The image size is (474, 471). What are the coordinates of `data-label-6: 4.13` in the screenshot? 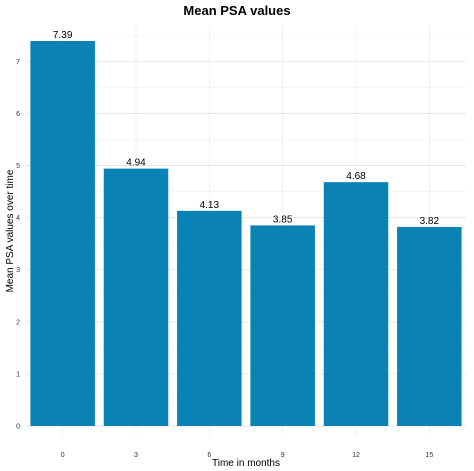 It's located at (210, 205).